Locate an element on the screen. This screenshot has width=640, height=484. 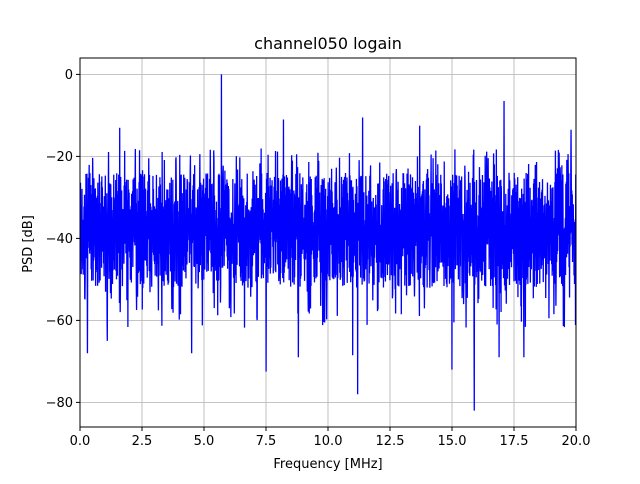
chart-title: channel050 logain is located at coordinates (328, 43).